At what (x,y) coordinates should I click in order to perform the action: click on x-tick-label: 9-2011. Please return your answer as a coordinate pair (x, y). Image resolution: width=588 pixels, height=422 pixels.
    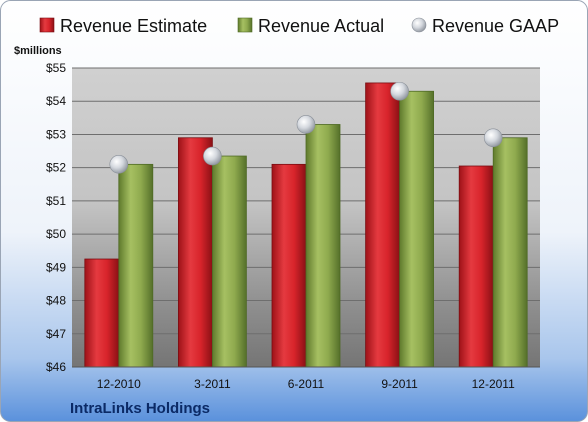
    Looking at the image, I should click on (399, 384).